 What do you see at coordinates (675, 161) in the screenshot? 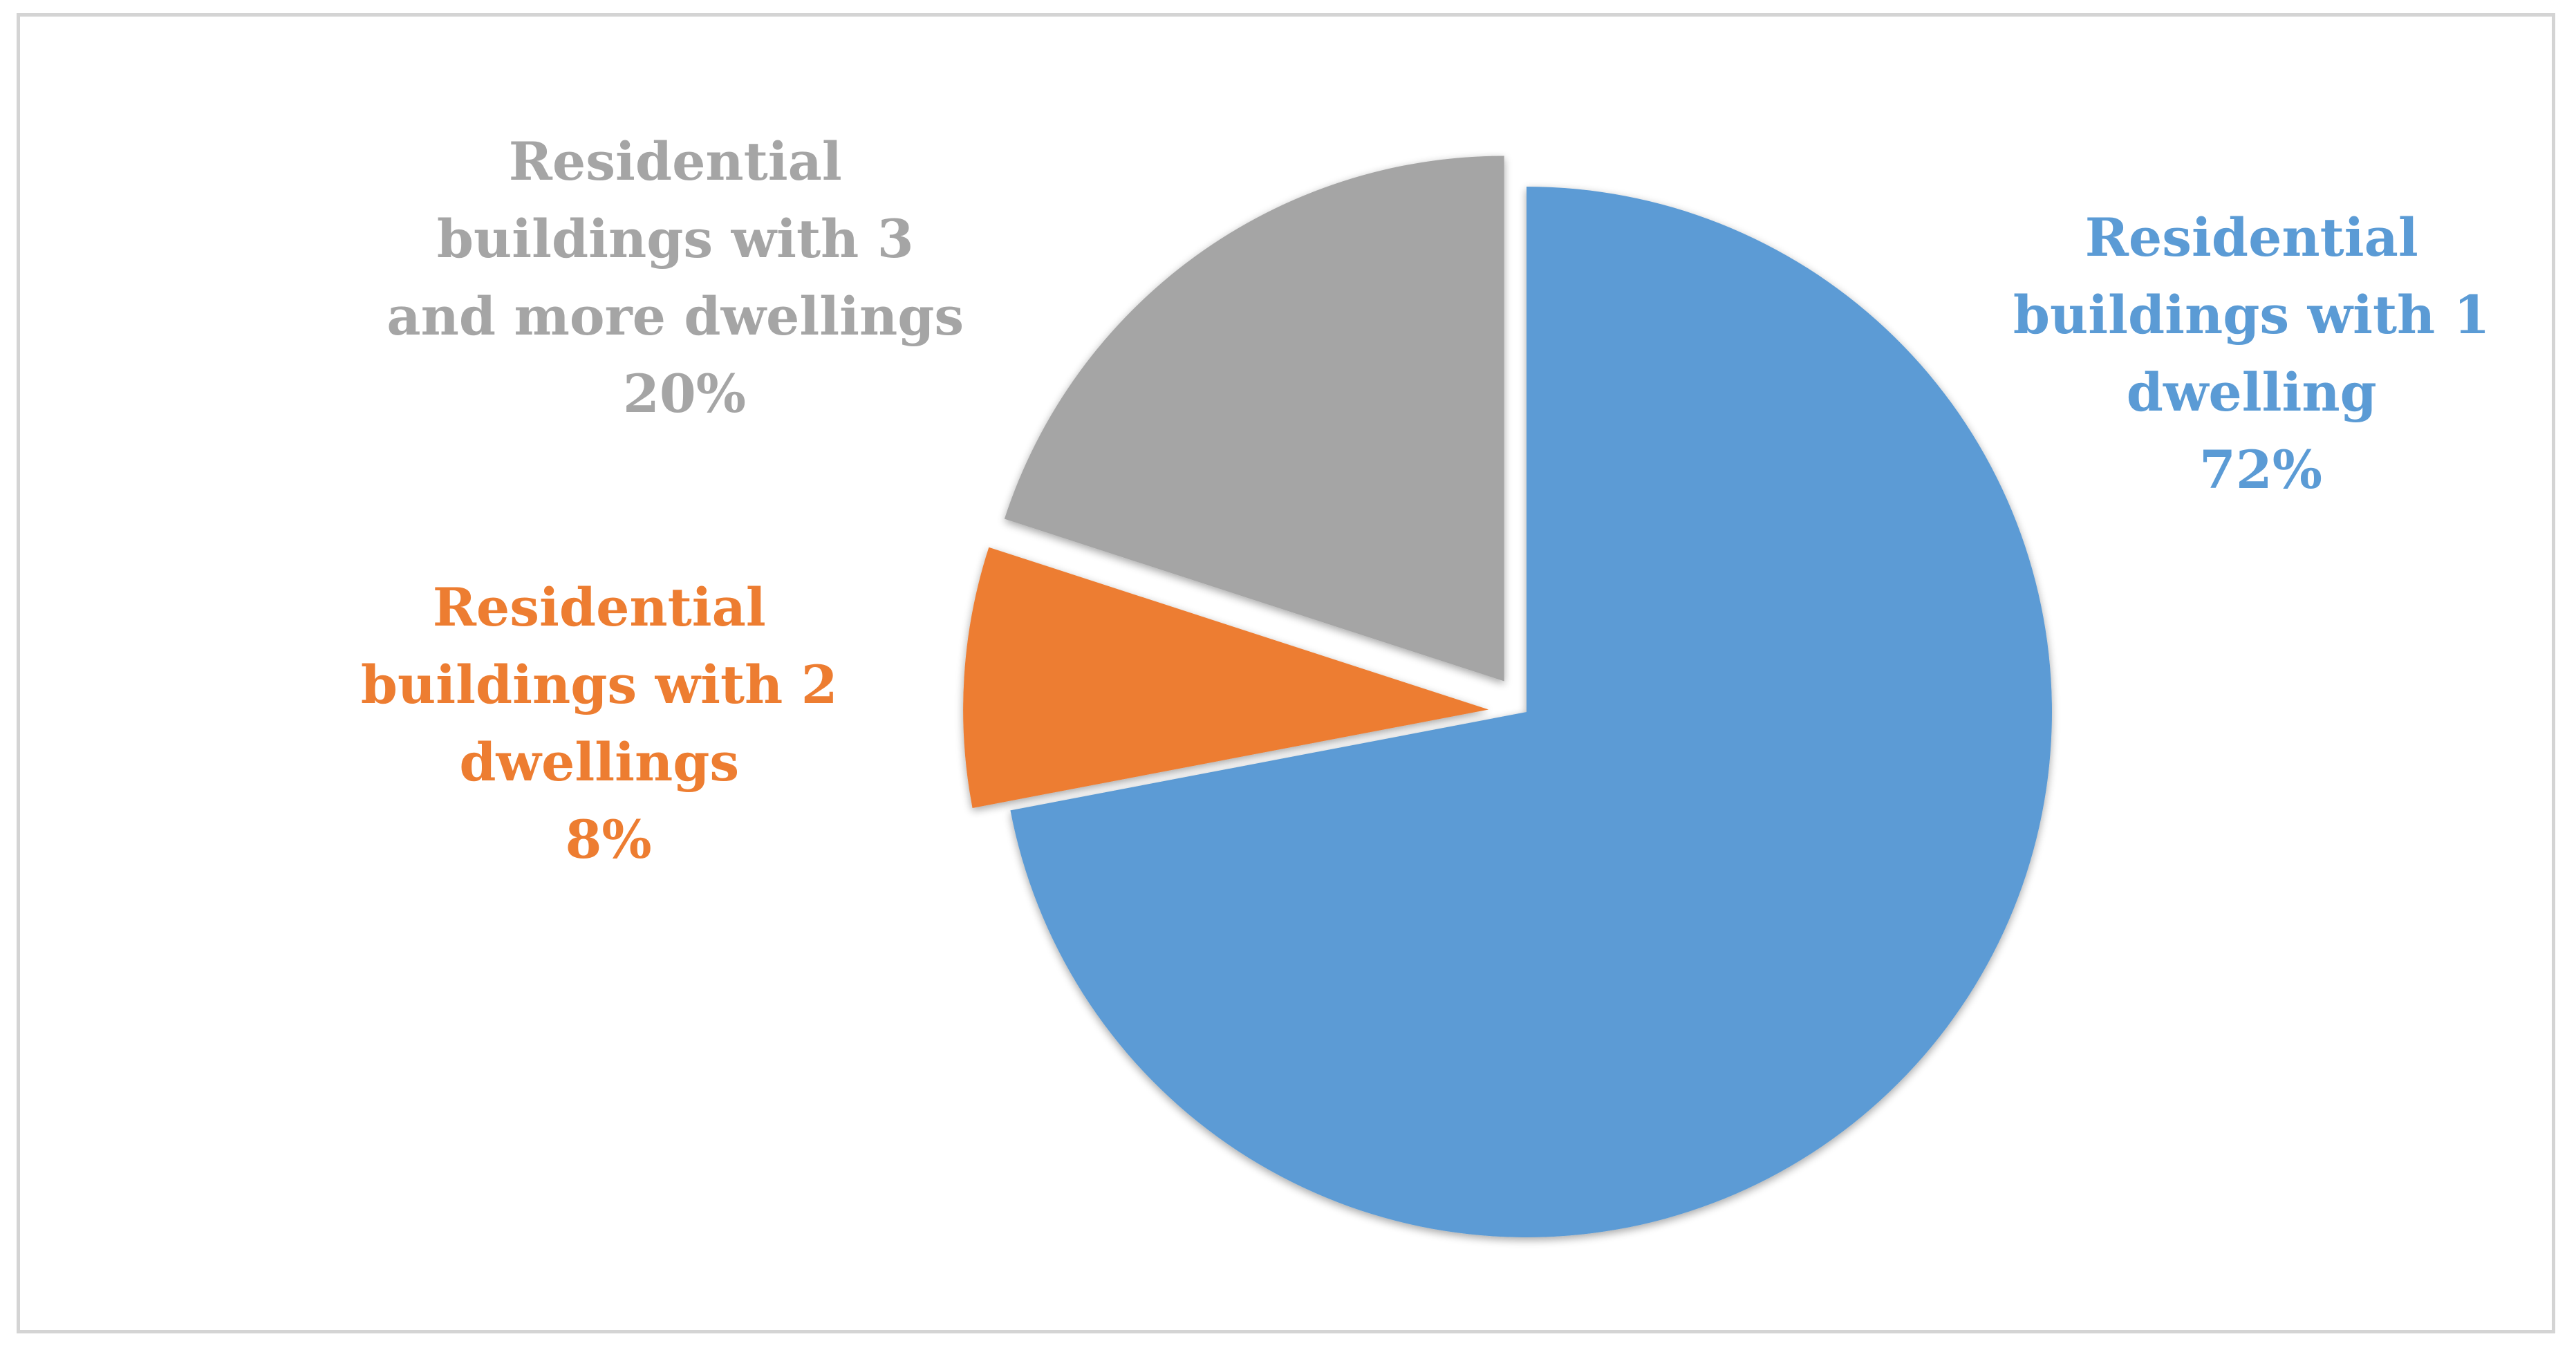
I see `label-slice-3-line-1: Residential` at bounding box center [675, 161].